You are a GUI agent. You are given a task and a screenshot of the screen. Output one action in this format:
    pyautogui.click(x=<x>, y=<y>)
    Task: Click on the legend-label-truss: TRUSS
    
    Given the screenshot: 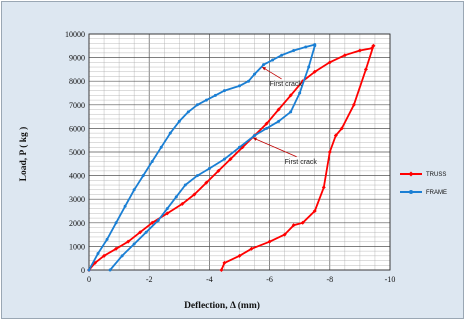 What is the action you would take?
    pyautogui.click(x=436, y=175)
    